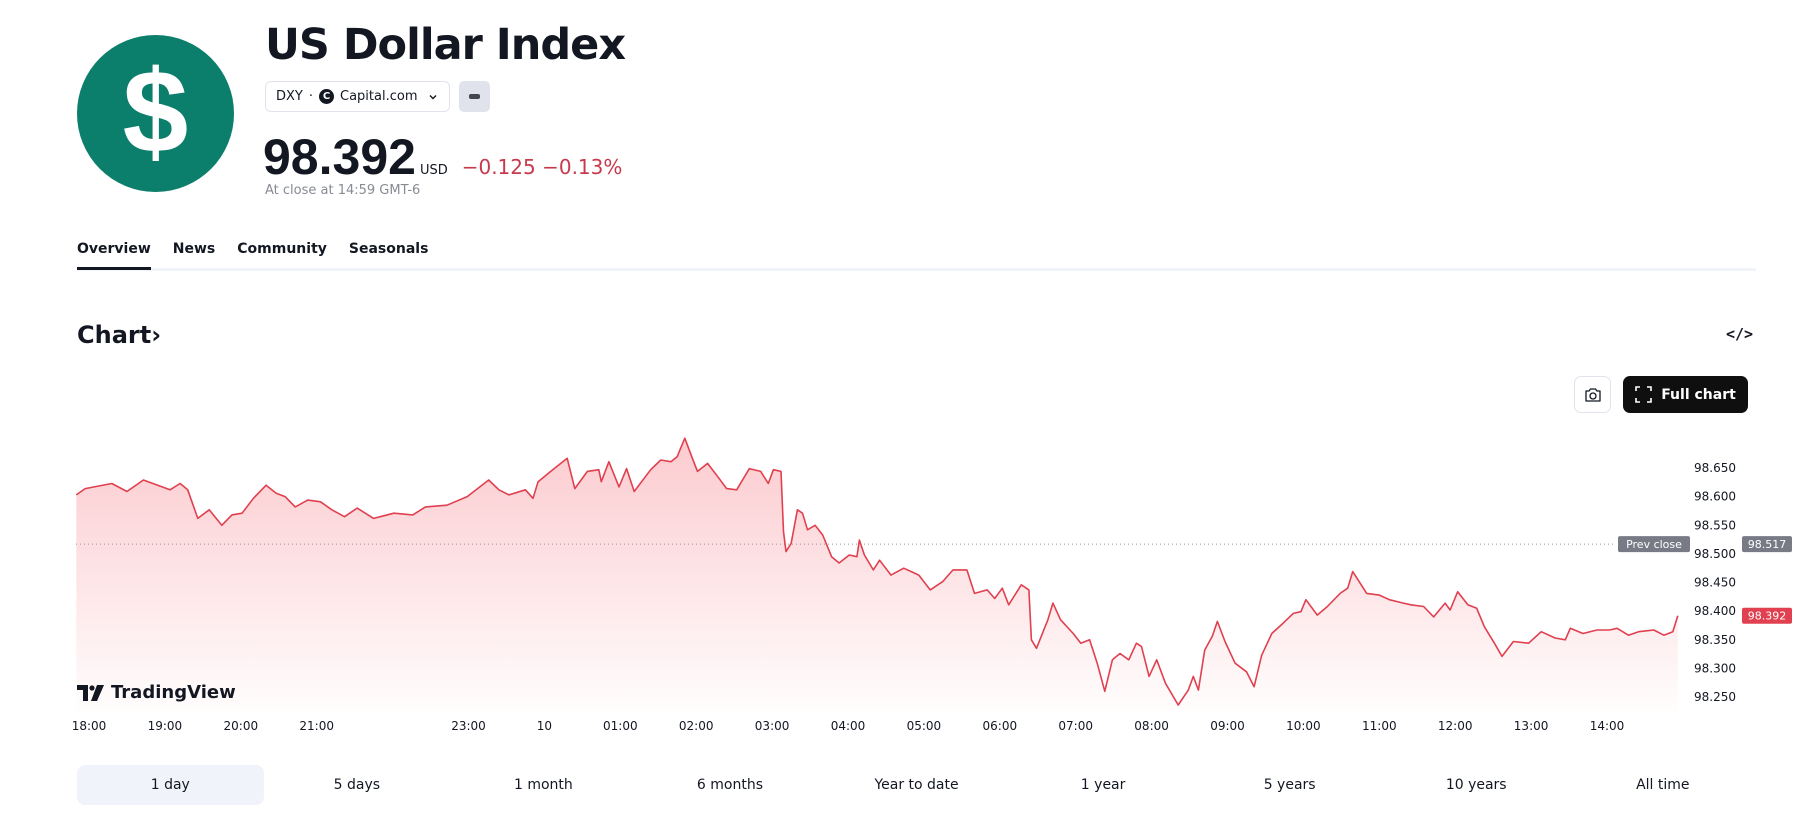  What do you see at coordinates (388, 249) in the screenshot?
I see `tab-seasonals: Seasonals` at bounding box center [388, 249].